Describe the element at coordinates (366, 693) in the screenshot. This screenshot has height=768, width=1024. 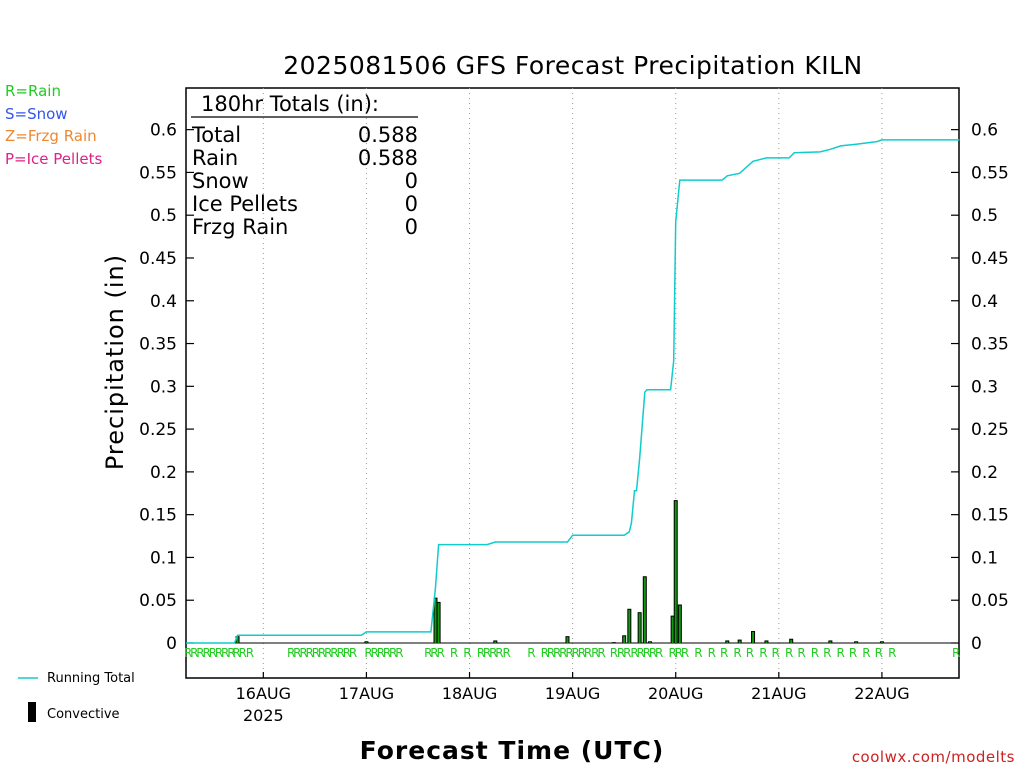
I see `x-tick-label: 17AUG` at that location.